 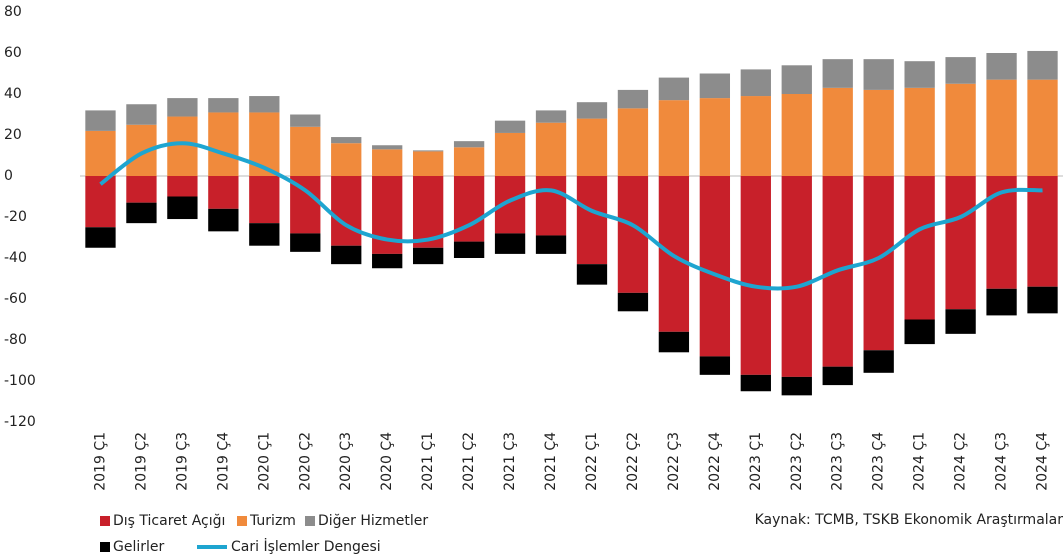 What do you see at coordinates (961, 461) in the screenshot?
I see `x-tick-label: 2024 Ç2` at bounding box center [961, 461].